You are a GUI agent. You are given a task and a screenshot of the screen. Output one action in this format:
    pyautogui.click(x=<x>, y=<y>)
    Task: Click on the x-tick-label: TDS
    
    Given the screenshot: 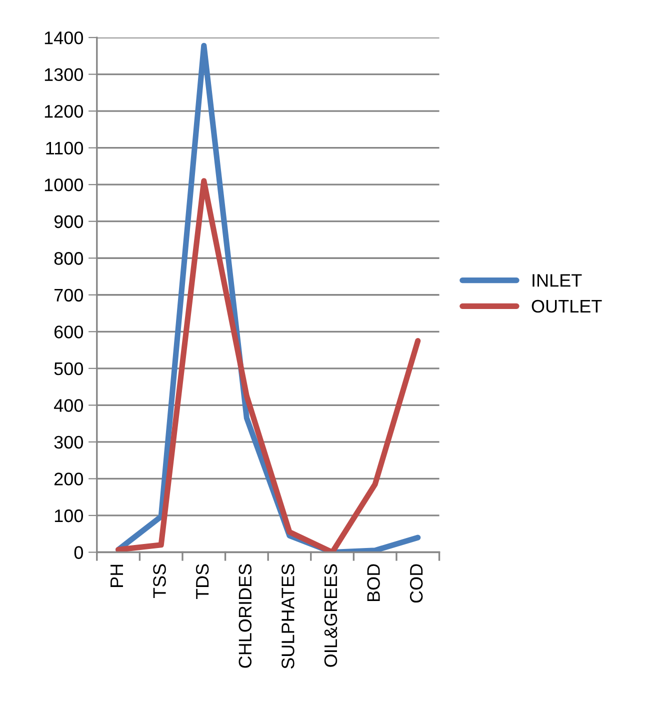 What is the action you would take?
    pyautogui.click(x=202, y=582)
    